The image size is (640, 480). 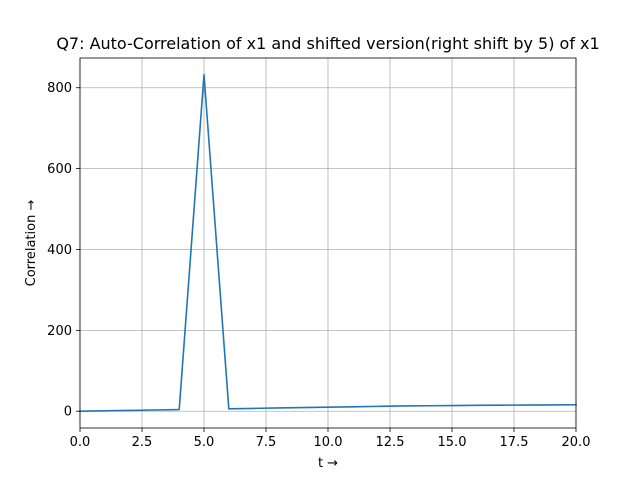 What do you see at coordinates (452, 442) in the screenshot?
I see `x-tick-label: 15.0` at bounding box center [452, 442].